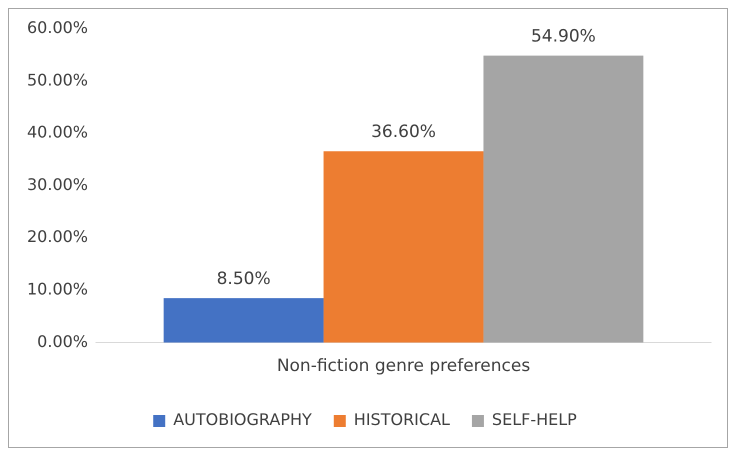 Image resolution: width=738 pixels, height=466 pixels. Describe the element at coordinates (563, 36) in the screenshot. I see `data-label: 54.90%` at that location.